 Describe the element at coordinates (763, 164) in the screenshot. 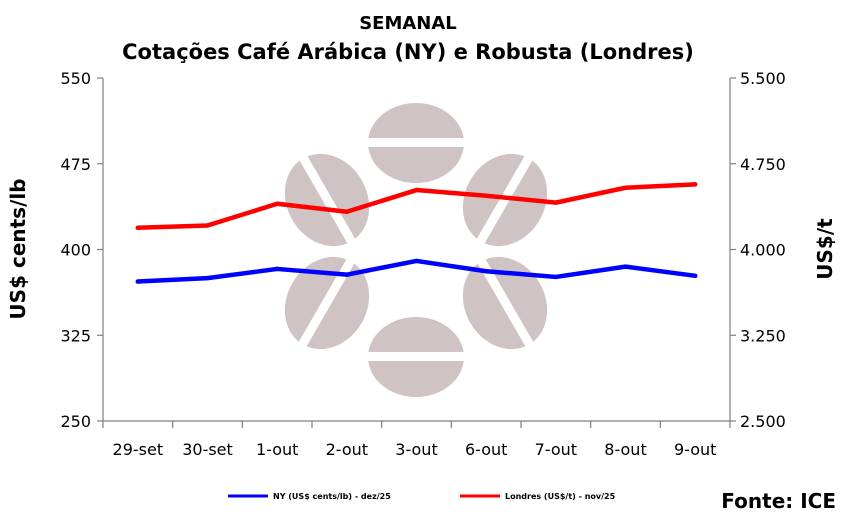

I see `right-tick-label: 4.750` at that location.